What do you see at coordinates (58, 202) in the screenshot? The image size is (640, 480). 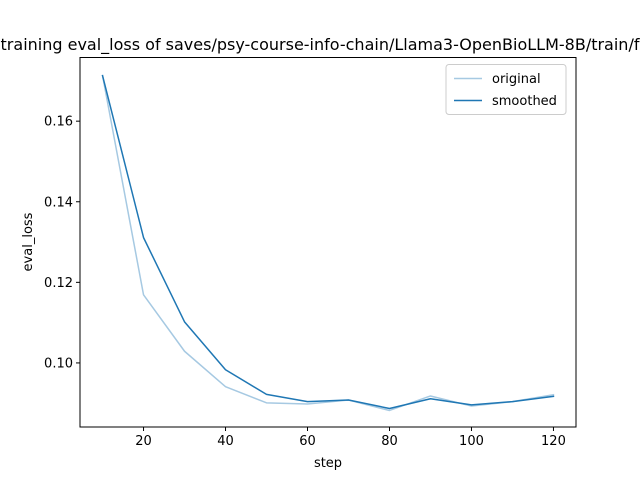 I see `y-tick-label: 0.14` at bounding box center [58, 202].